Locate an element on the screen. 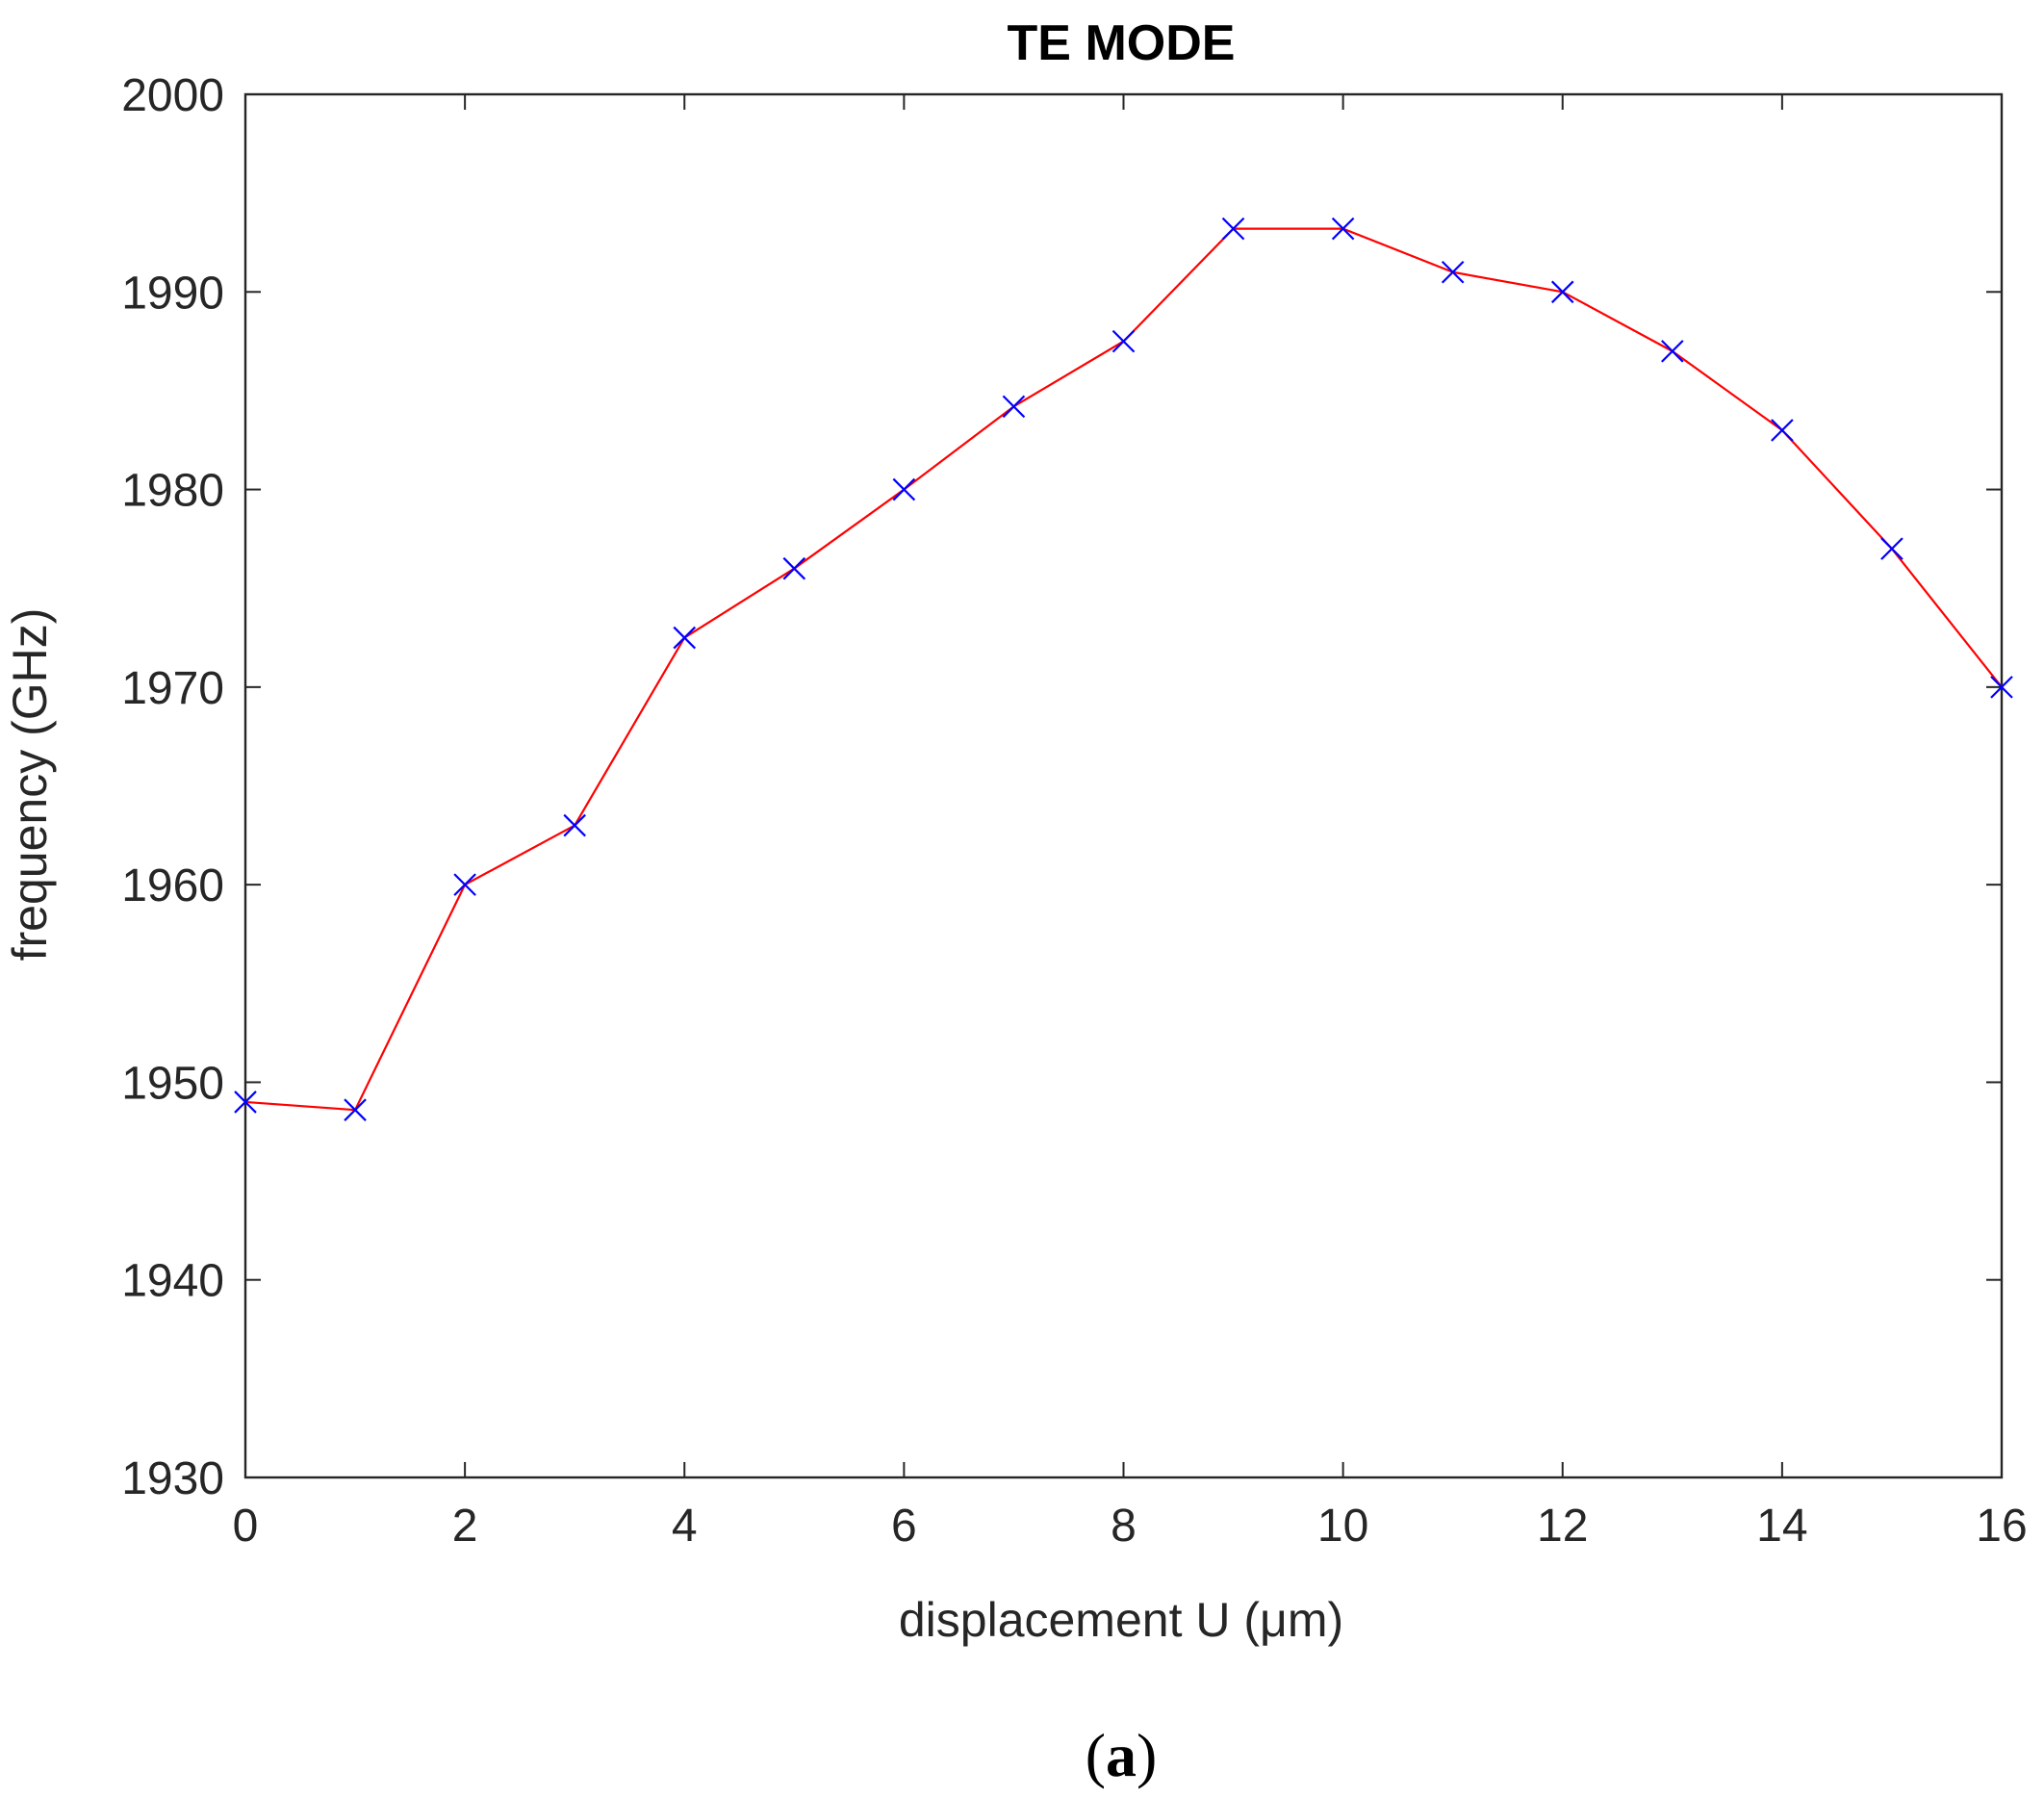 The height and width of the screenshot is (1797, 2044). panel-label-letter: a is located at coordinates (1121, 1755).